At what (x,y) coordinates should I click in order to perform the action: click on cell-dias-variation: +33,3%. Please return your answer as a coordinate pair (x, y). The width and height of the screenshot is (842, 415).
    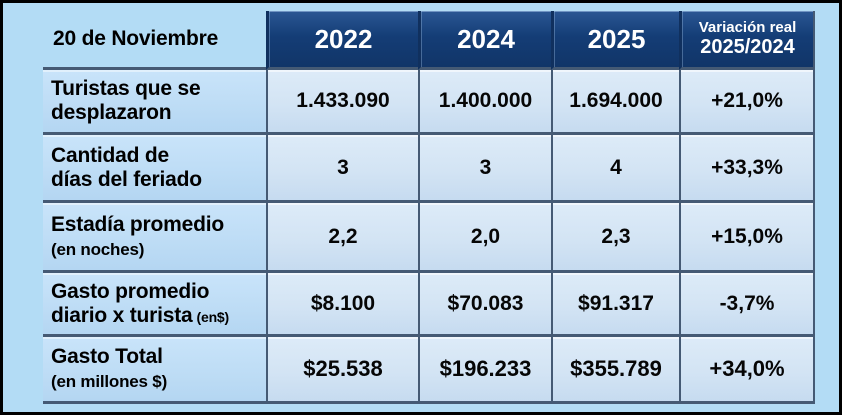
    Looking at the image, I should click on (747, 169).